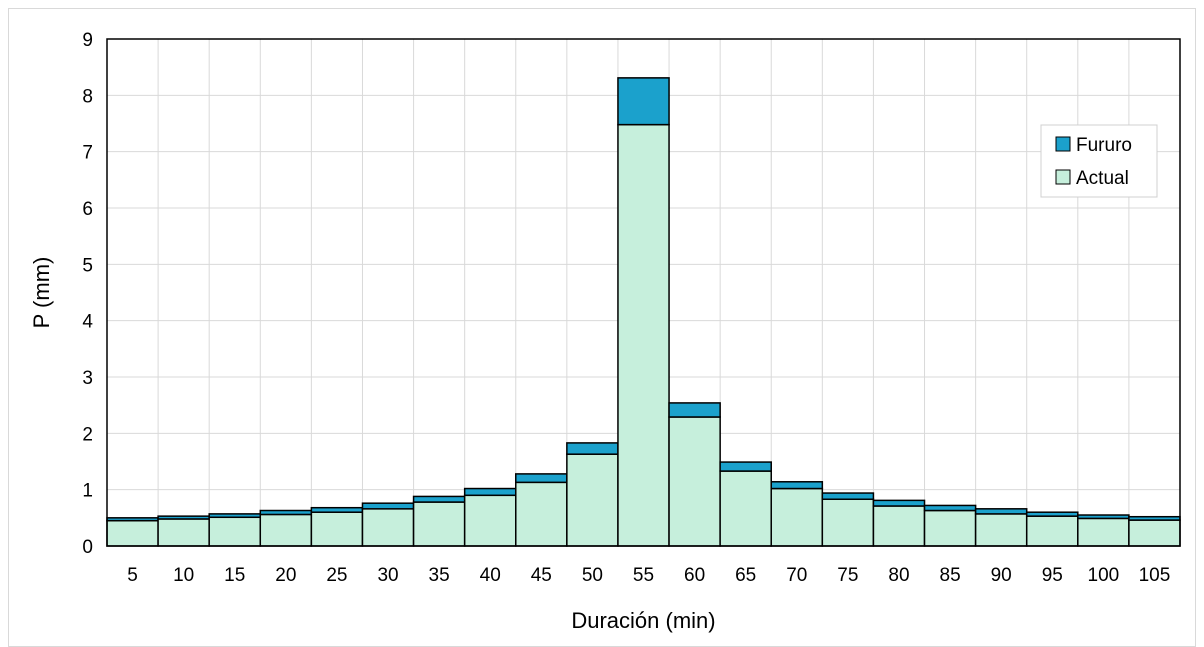 The height and width of the screenshot is (647, 1204). I want to click on x-tick-label: 65, so click(745, 575).